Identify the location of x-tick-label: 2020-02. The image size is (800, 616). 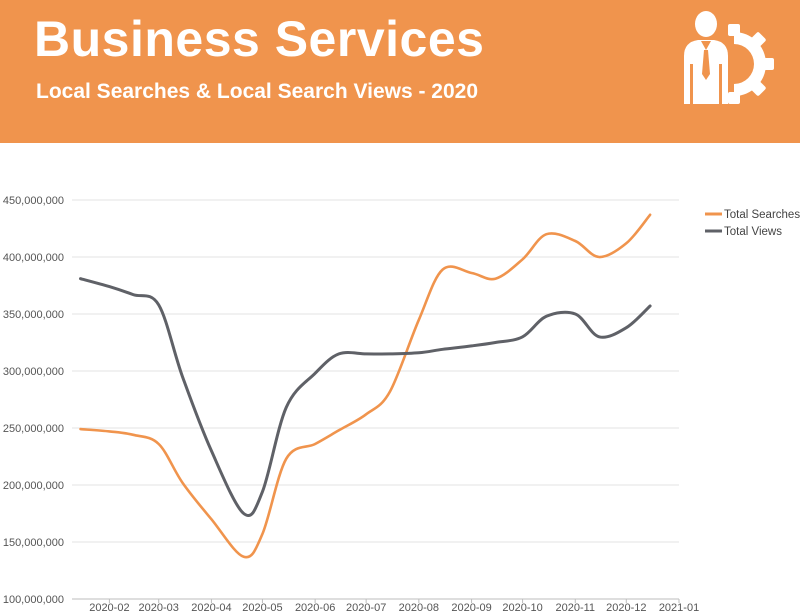
(109, 608).